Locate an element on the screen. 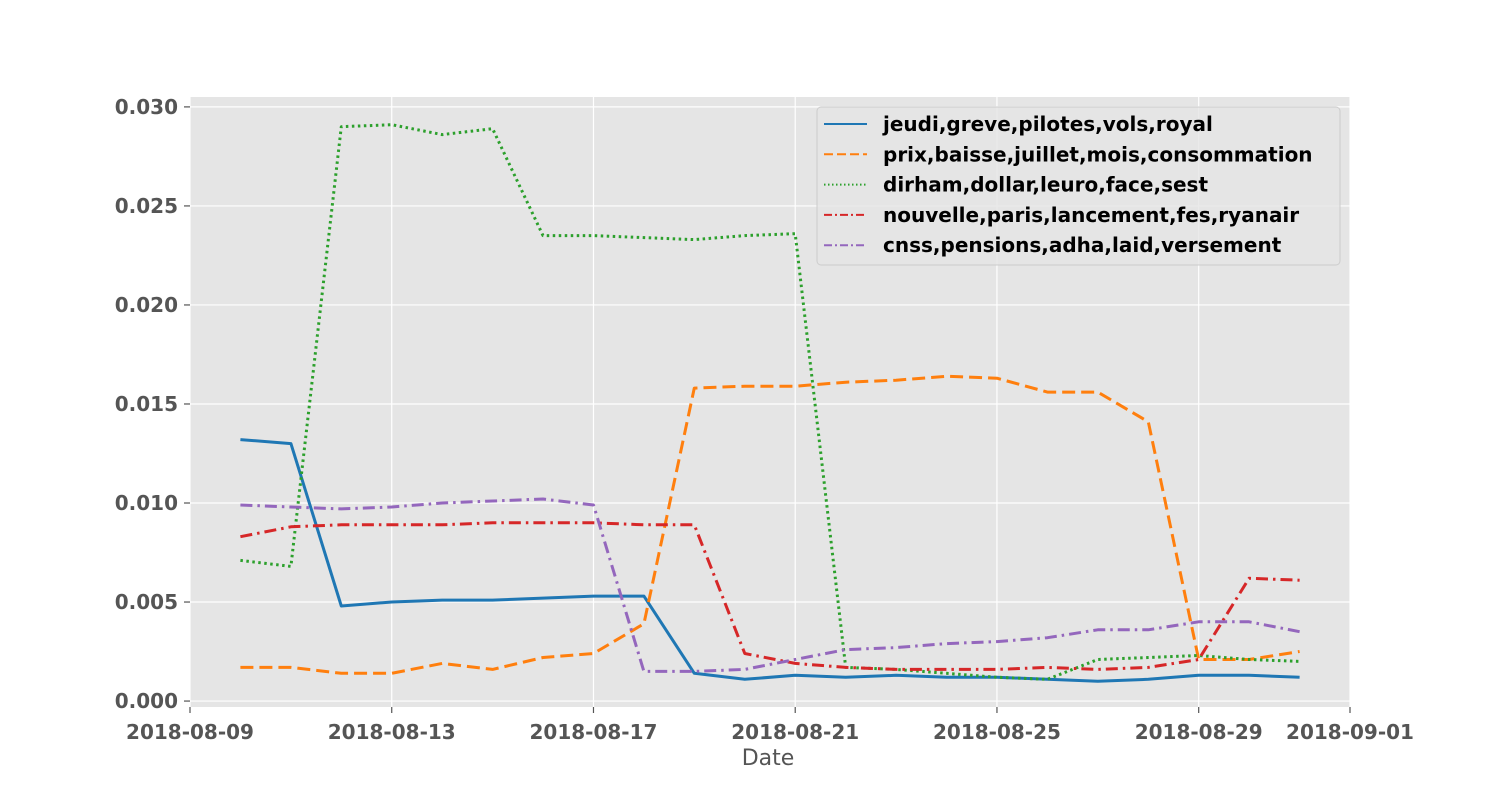 This screenshot has width=1500, height=800. legend-label: cnss,pensions,adha,laid,versement is located at coordinates (1082, 245).